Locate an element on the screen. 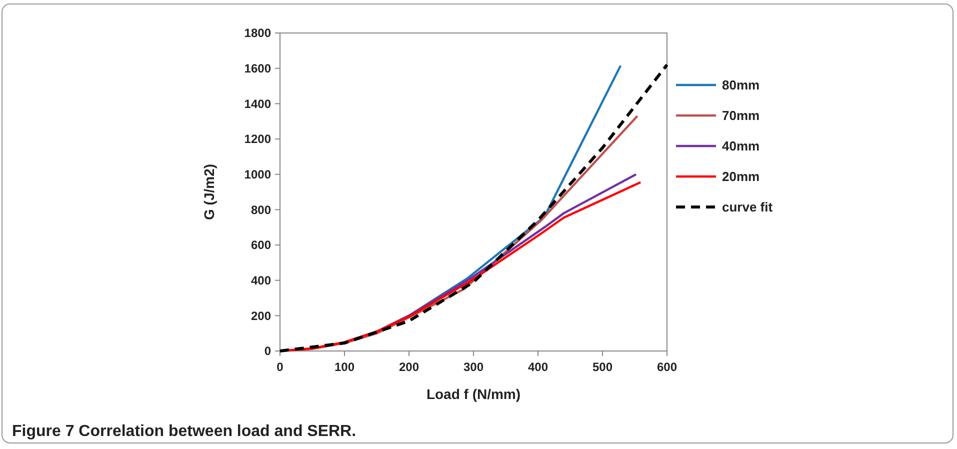 The height and width of the screenshot is (449, 957). x-tick-label: 600 is located at coordinates (667, 367).